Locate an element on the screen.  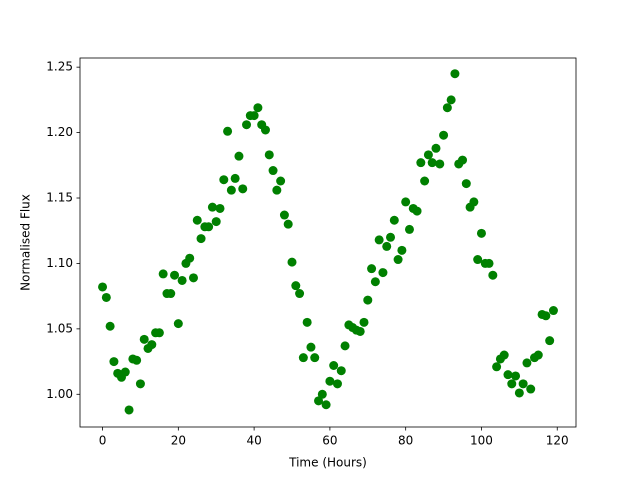
y-tick-label: 1.20 is located at coordinates (59, 132).